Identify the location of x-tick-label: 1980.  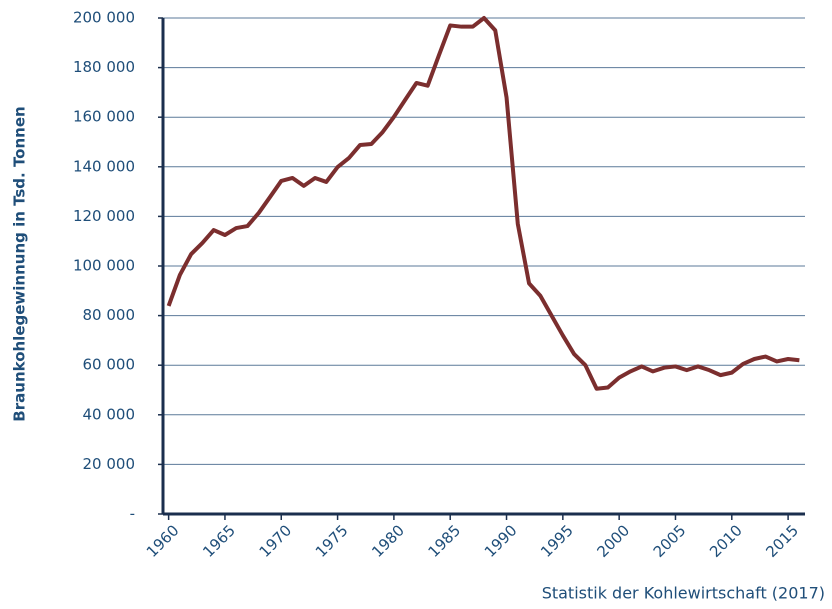
(388, 541).